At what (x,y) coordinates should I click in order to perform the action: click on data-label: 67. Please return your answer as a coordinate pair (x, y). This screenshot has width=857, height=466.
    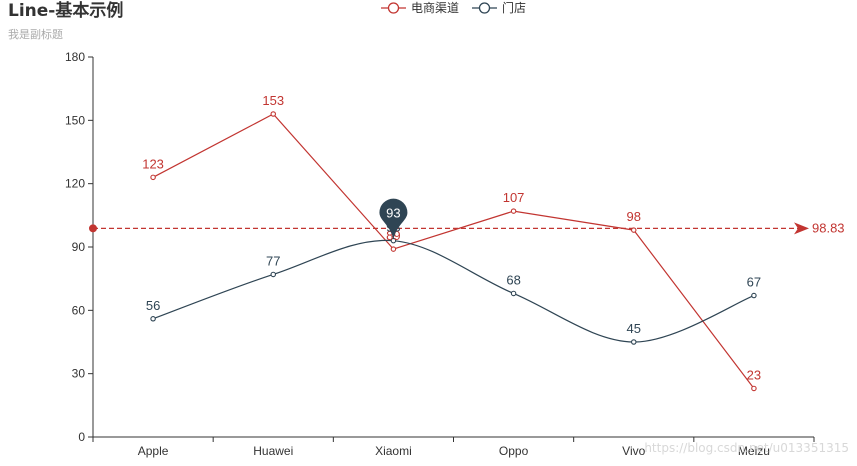
    Looking at the image, I should click on (754, 282).